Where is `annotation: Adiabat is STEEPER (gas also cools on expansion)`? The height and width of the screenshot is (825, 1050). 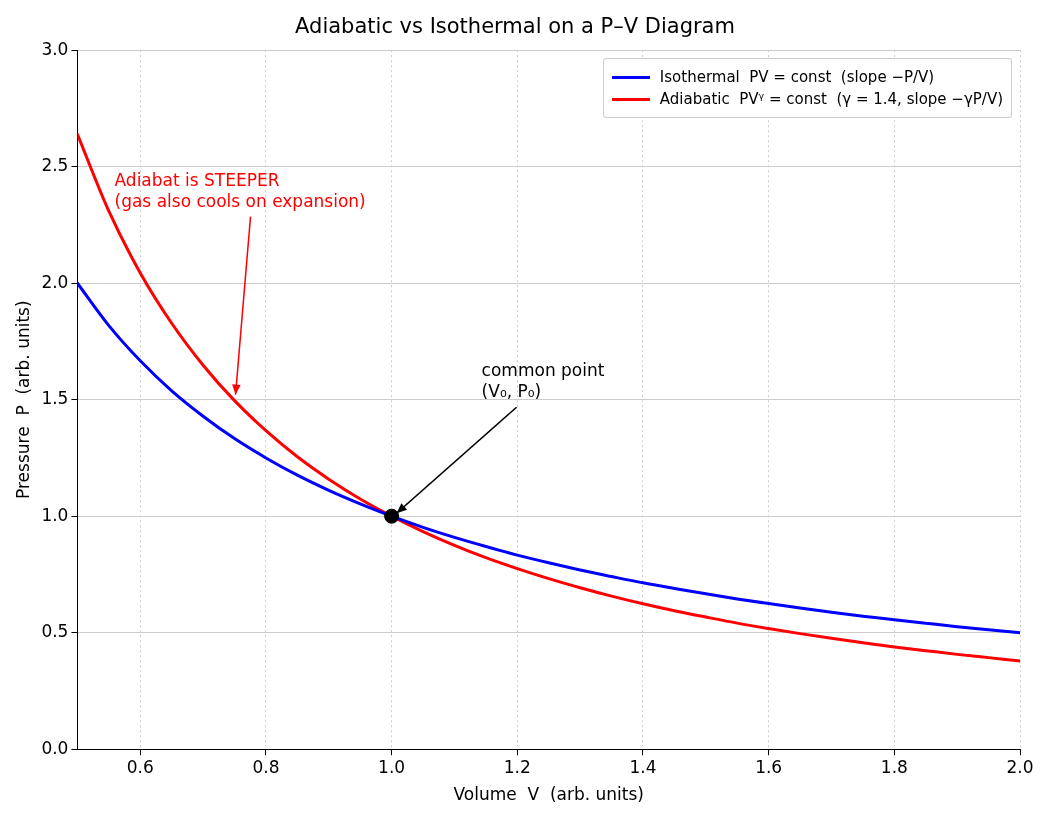 annotation: Adiabat is STEEPER (gas also cools on expansion) is located at coordinates (240, 190).